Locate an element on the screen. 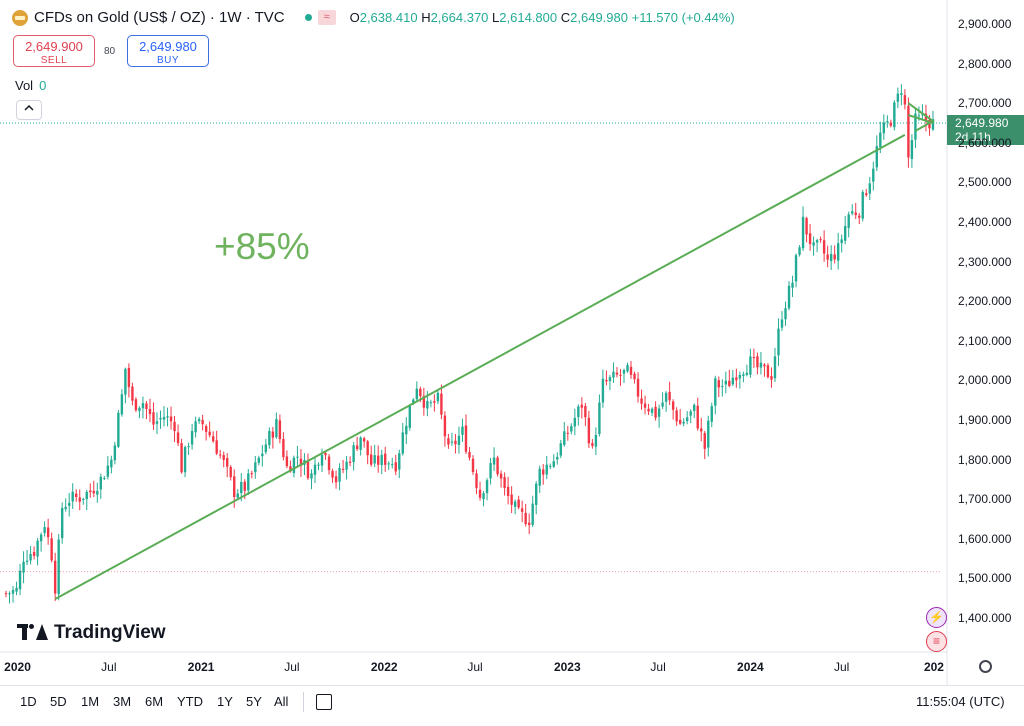 Image resolution: width=1024 pixels, height=726 pixels. sell-button: 2,649.900 SELL is located at coordinates (54, 51).